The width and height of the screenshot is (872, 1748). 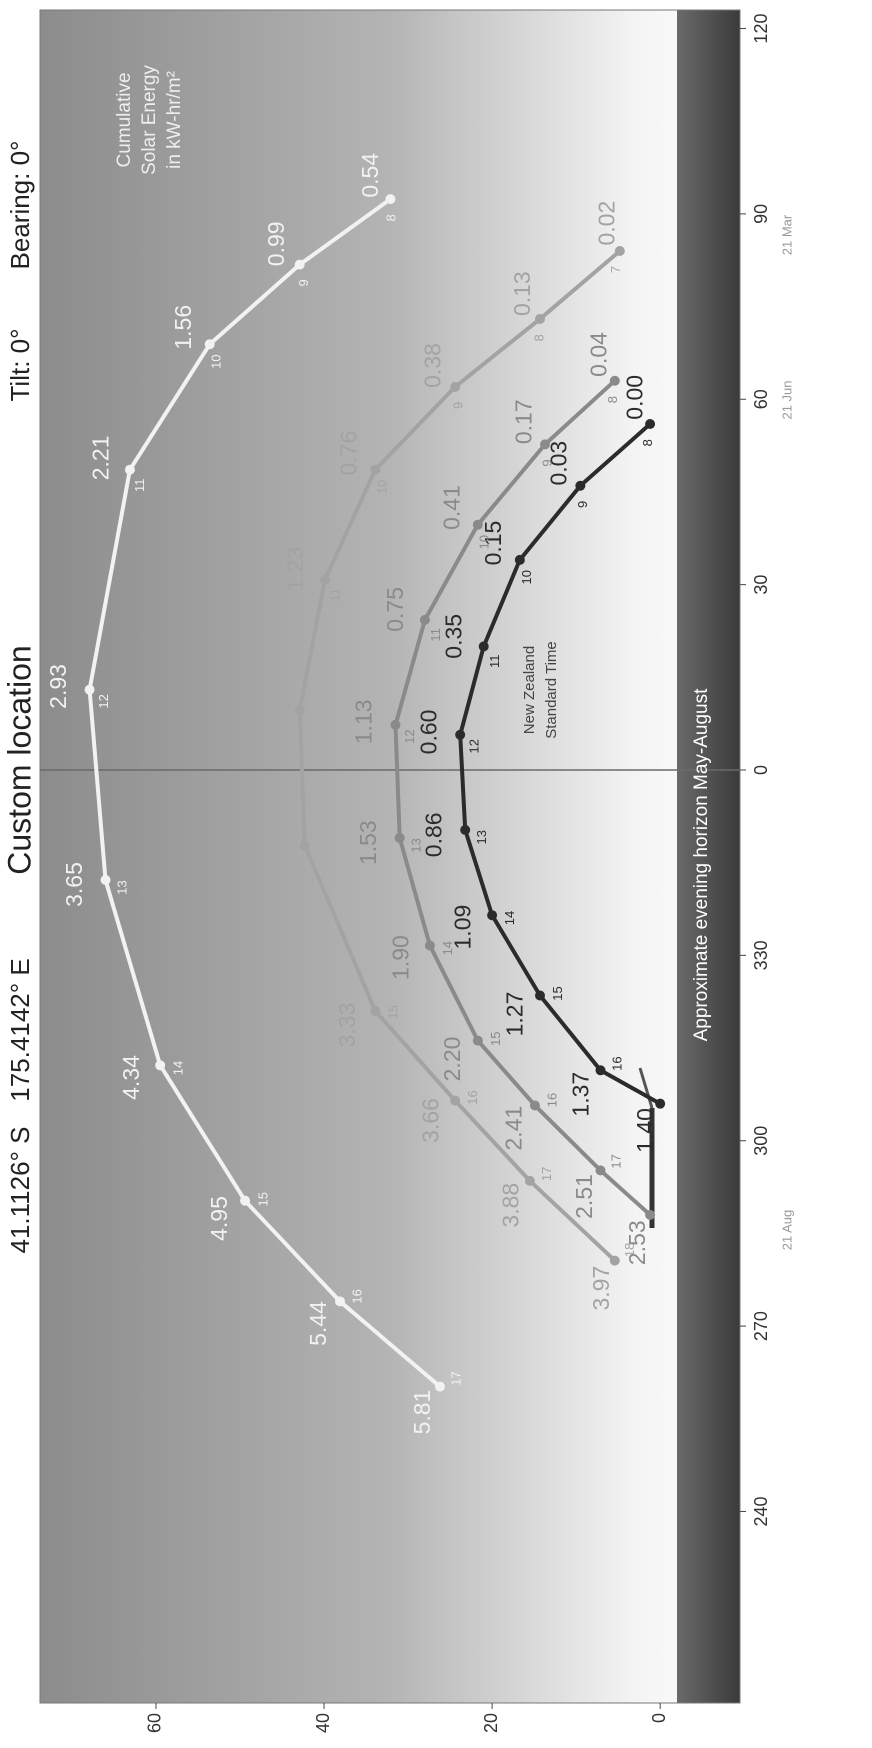 What do you see at coordinates (155, 1723) in the screenshot?
I see `y-tick-label: 60` at bounding box center [155, 1723].